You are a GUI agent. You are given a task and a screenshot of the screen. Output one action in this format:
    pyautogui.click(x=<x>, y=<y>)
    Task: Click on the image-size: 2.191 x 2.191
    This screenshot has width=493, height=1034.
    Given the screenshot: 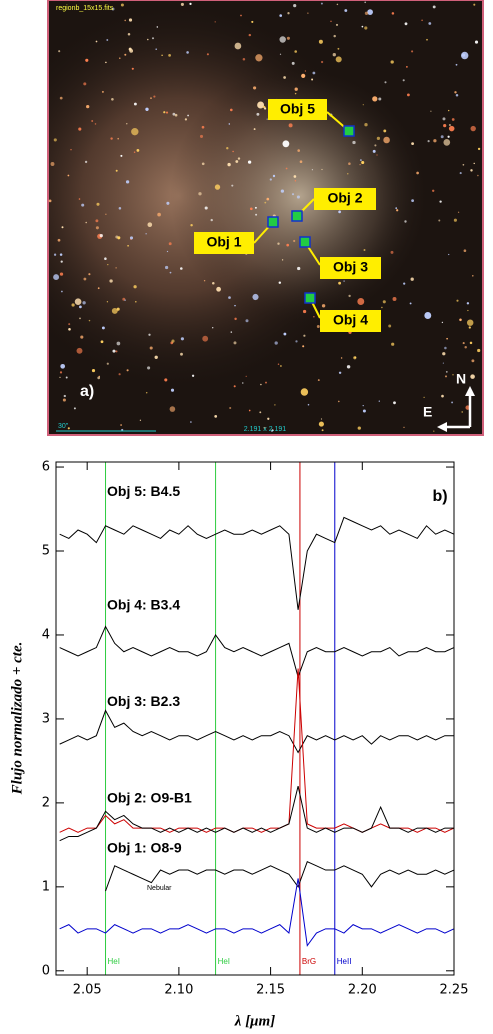 What is the action you would take?
    pyautogui.click(x=265, y=429)
    